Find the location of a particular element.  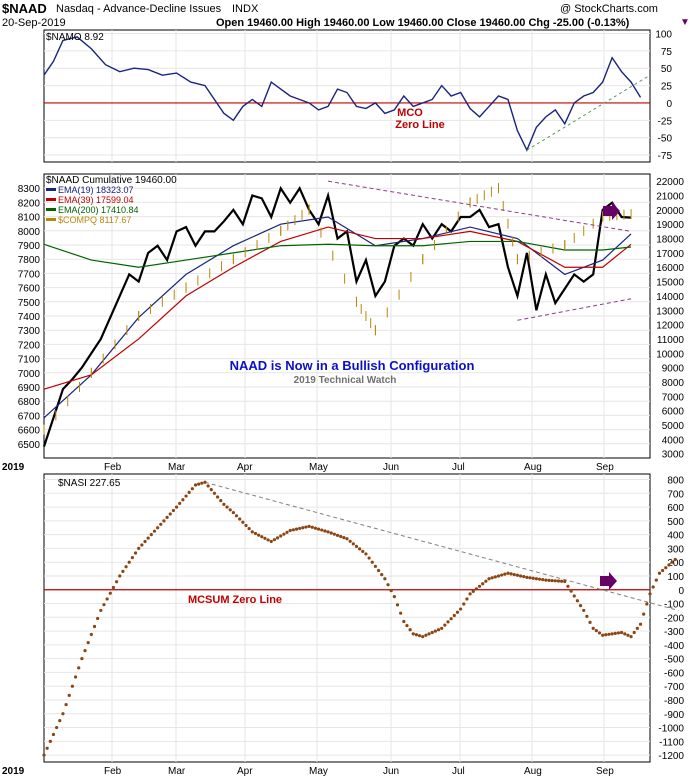

y-tick-label-left: 7600 is located at coordinates (29, 289).